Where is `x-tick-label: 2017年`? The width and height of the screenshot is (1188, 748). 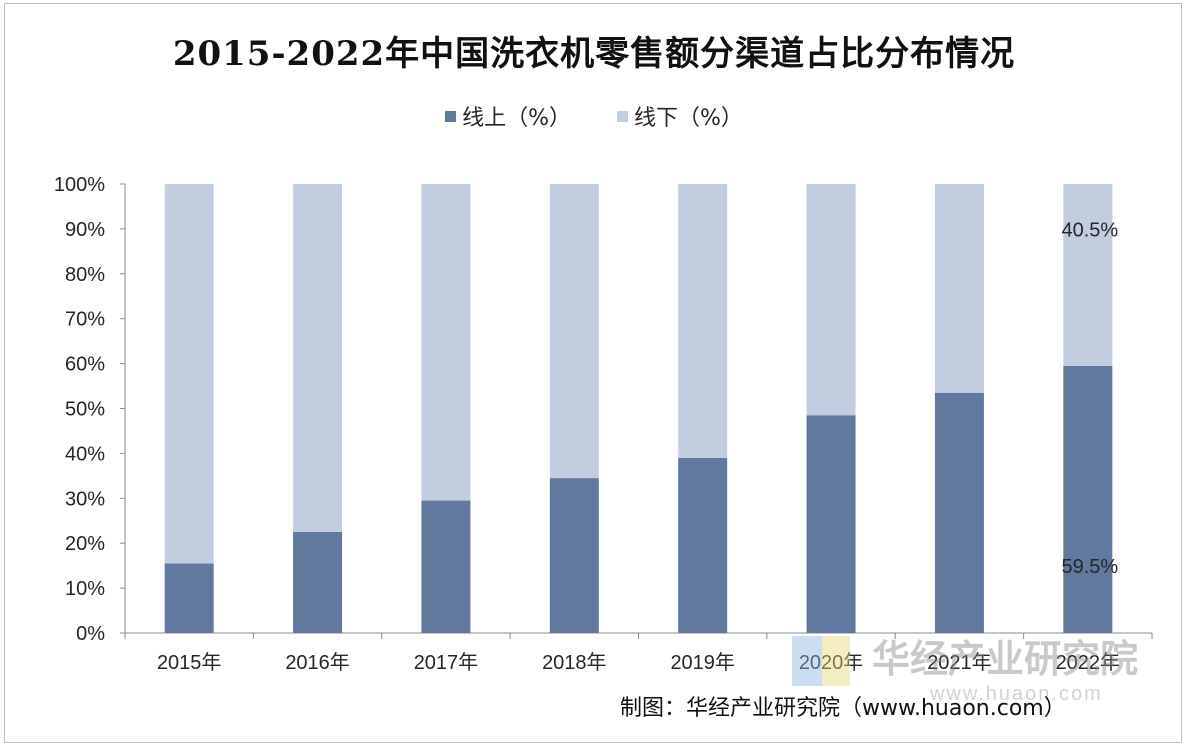 x-tick-label: 2017年 is located at coordinates (446, 662).